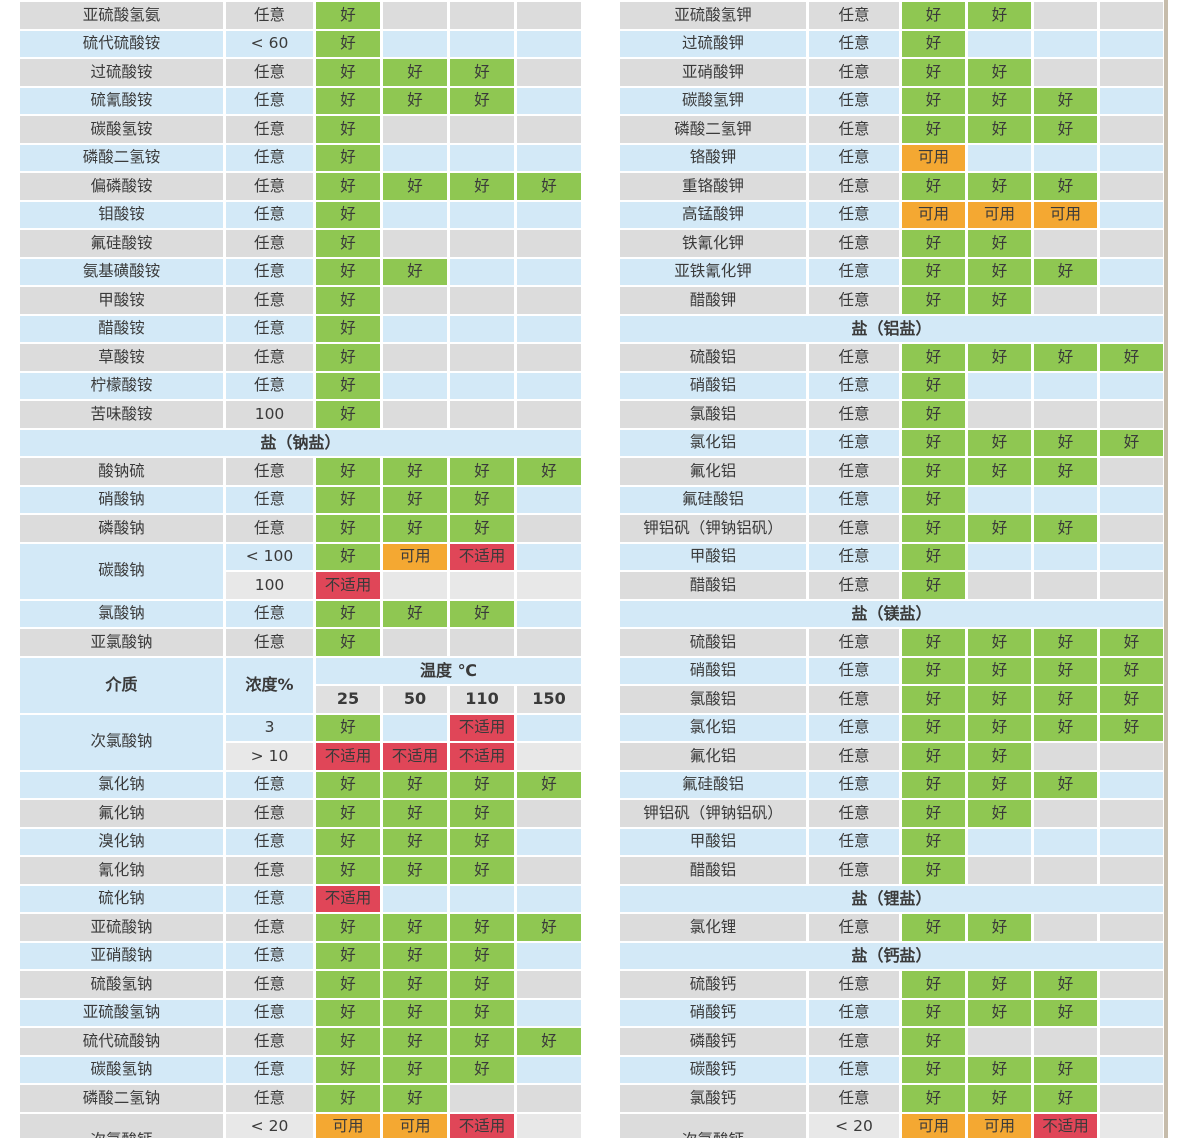  Describe the element at coordinates (121, 685) in the screenshot. I see `medium-header-cell: 介质` at that location.